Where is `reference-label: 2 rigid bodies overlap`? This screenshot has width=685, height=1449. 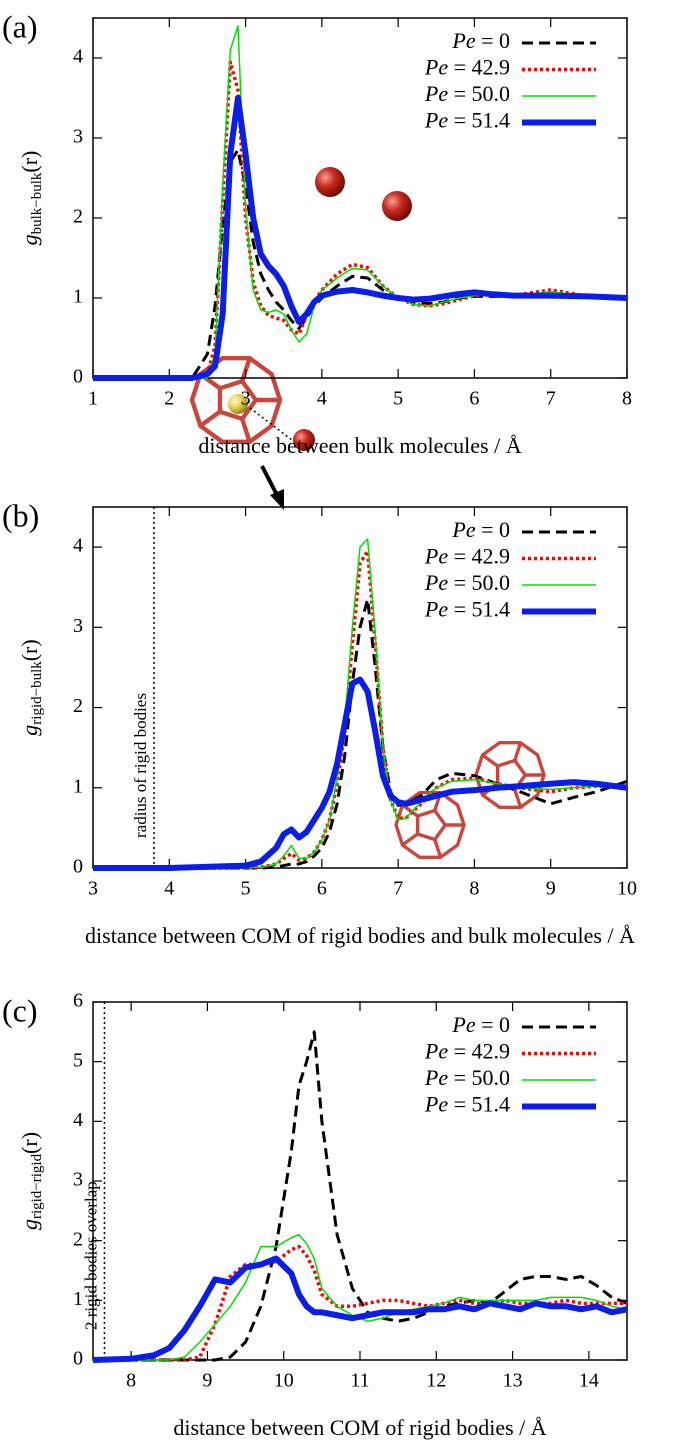
reference-label: 2 rigid bodies overlap is located at coordinates (90, 1255).